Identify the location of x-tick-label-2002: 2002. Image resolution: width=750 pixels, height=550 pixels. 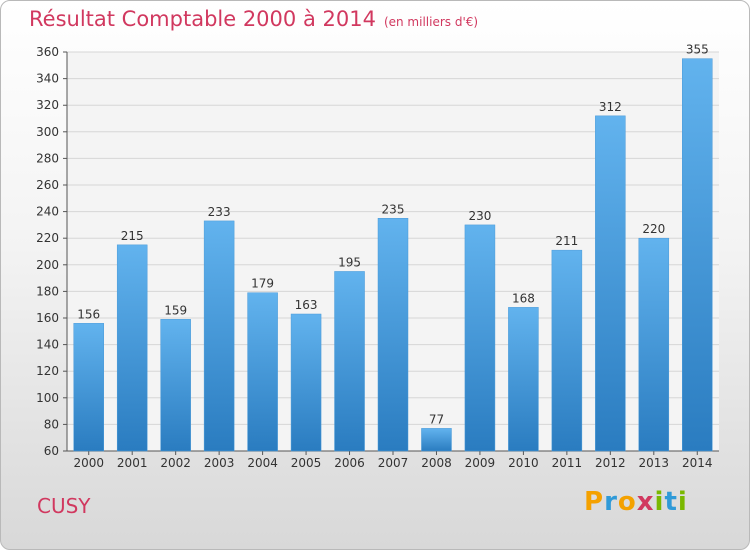
(175, 463).